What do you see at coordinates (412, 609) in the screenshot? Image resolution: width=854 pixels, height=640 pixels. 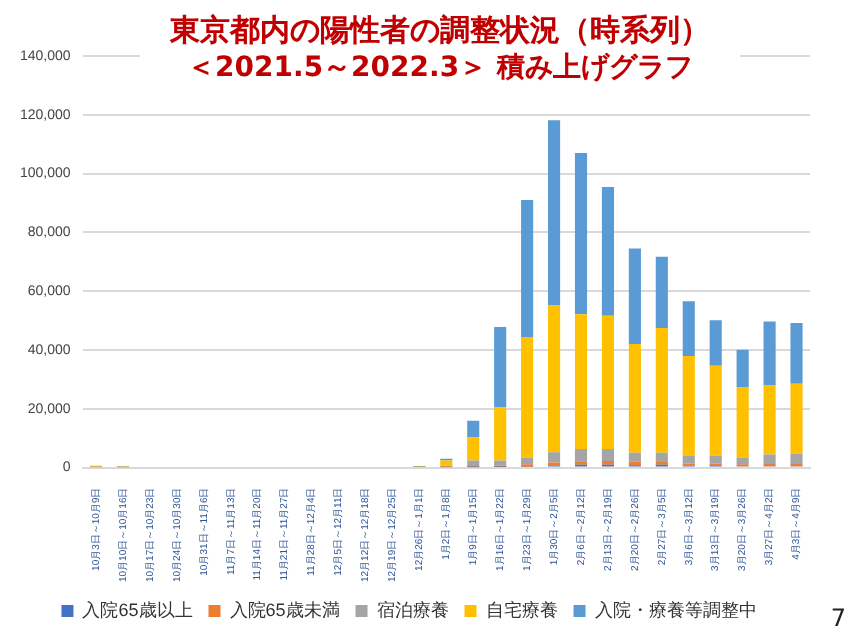 I see `legend-label: 宿泊療養` at bounding box center [412, 609].